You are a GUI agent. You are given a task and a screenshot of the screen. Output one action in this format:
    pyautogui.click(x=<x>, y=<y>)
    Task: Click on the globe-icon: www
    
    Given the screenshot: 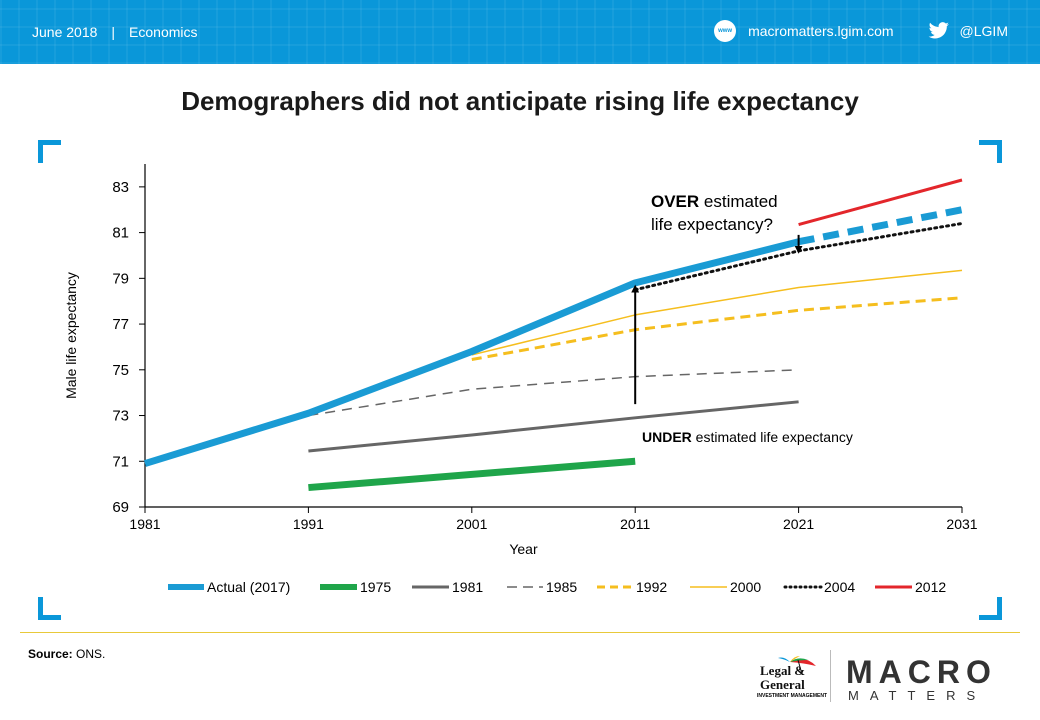 What is the action you would take?
    pyautogui.click(x=725, y=31)
    